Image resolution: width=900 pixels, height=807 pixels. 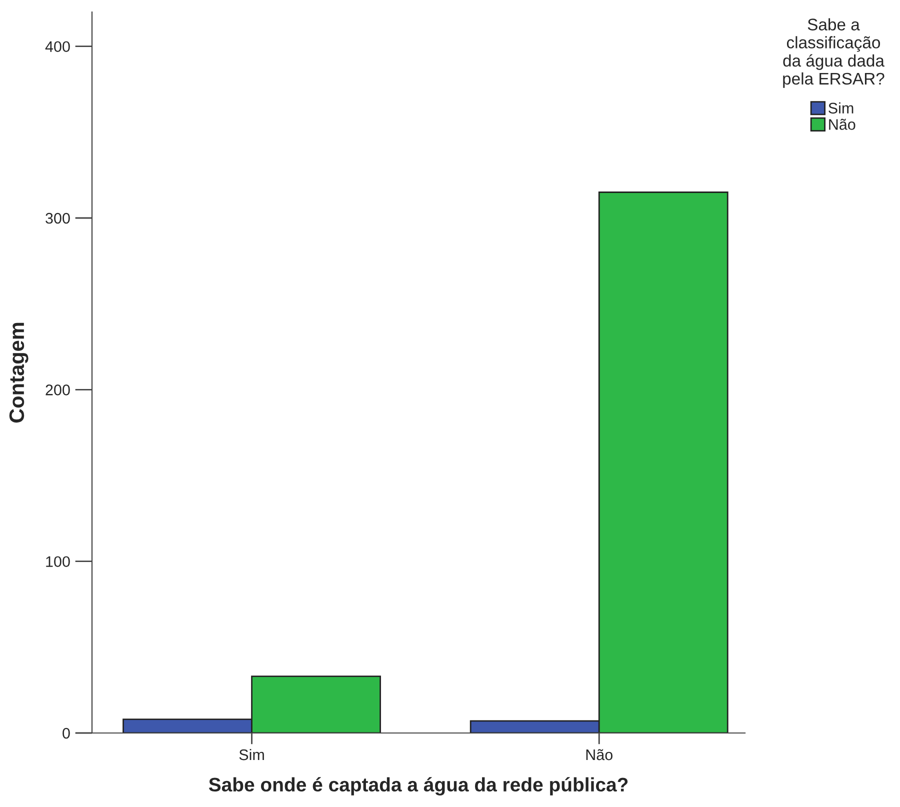 I want to click on x-axis-title: Sabe onde é captada a água da rede pública?, so click(x=418, y=786).